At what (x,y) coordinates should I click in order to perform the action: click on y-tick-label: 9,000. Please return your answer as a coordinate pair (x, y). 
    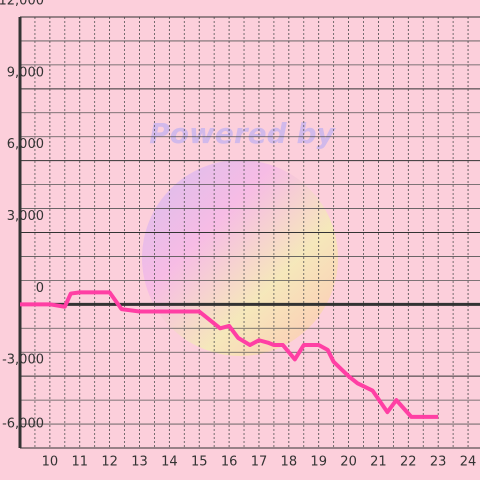
    Looking at the image, I should click on (25, 72).